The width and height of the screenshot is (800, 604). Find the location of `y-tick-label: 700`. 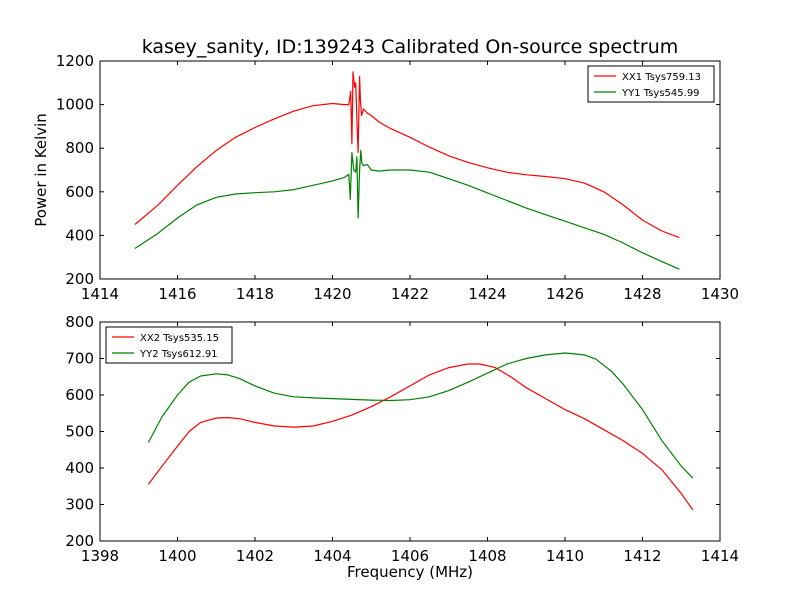

y-tick-label: 700 is located at coordinates (79, 359).